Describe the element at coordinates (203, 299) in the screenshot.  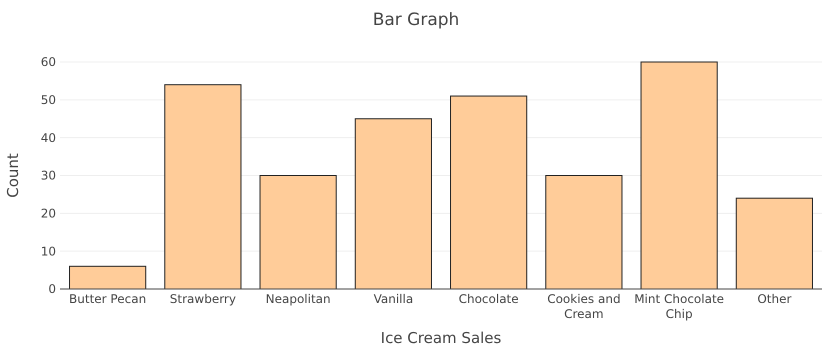
I see `x-tick-label: Strawberry` at that location.